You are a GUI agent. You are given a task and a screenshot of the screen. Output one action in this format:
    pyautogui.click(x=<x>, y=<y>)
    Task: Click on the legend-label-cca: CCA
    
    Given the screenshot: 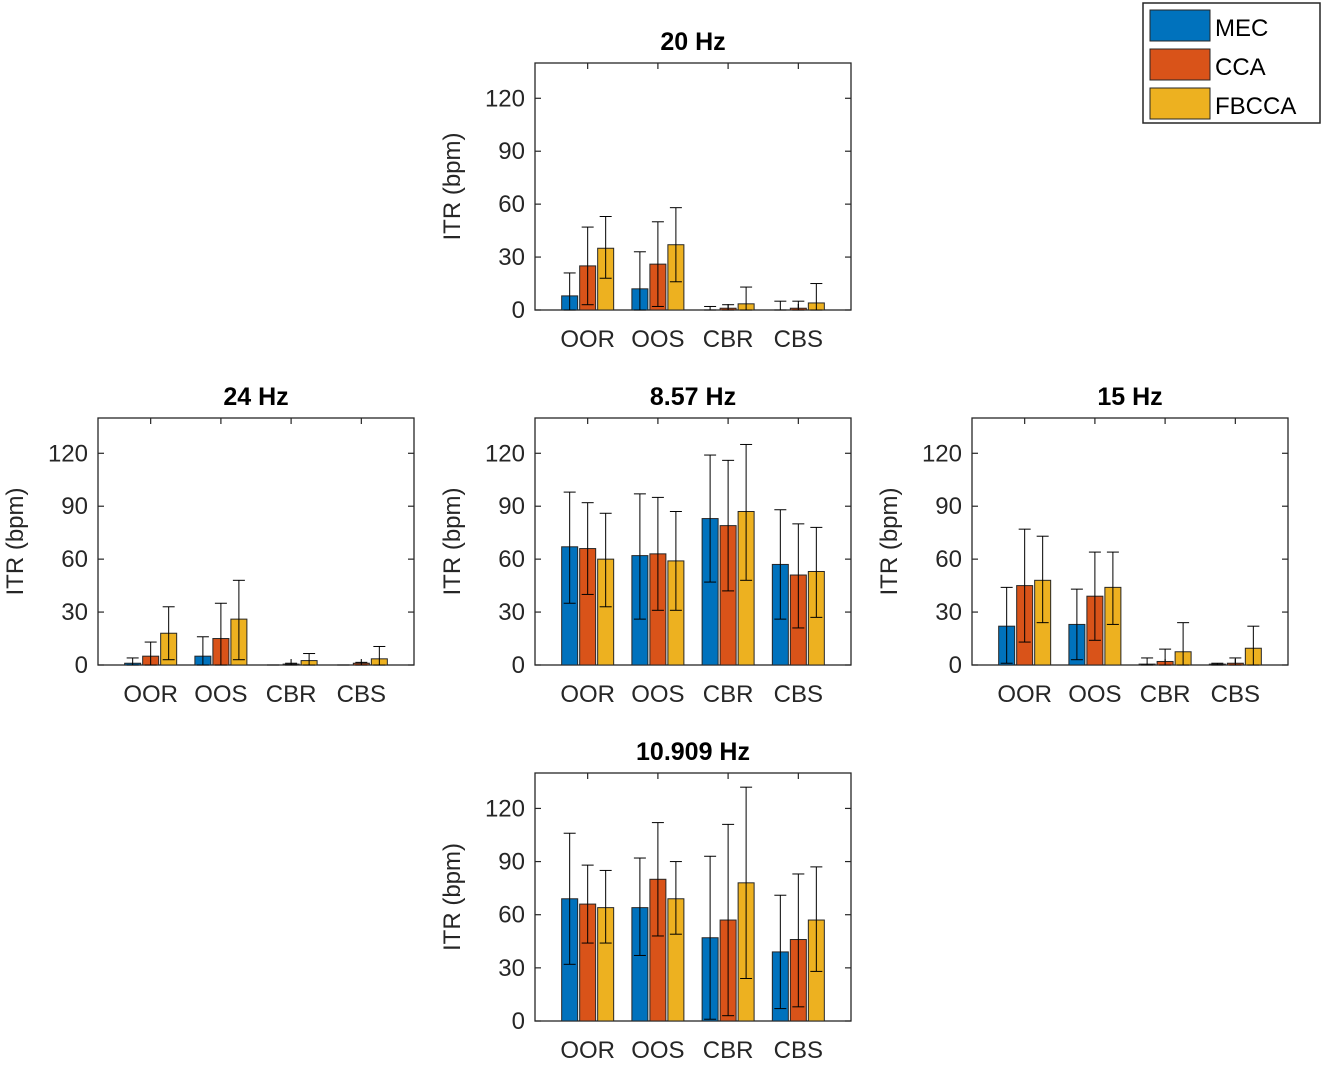 What is the action you would take?
    pyautogui.click(x=1240, y=67)
    